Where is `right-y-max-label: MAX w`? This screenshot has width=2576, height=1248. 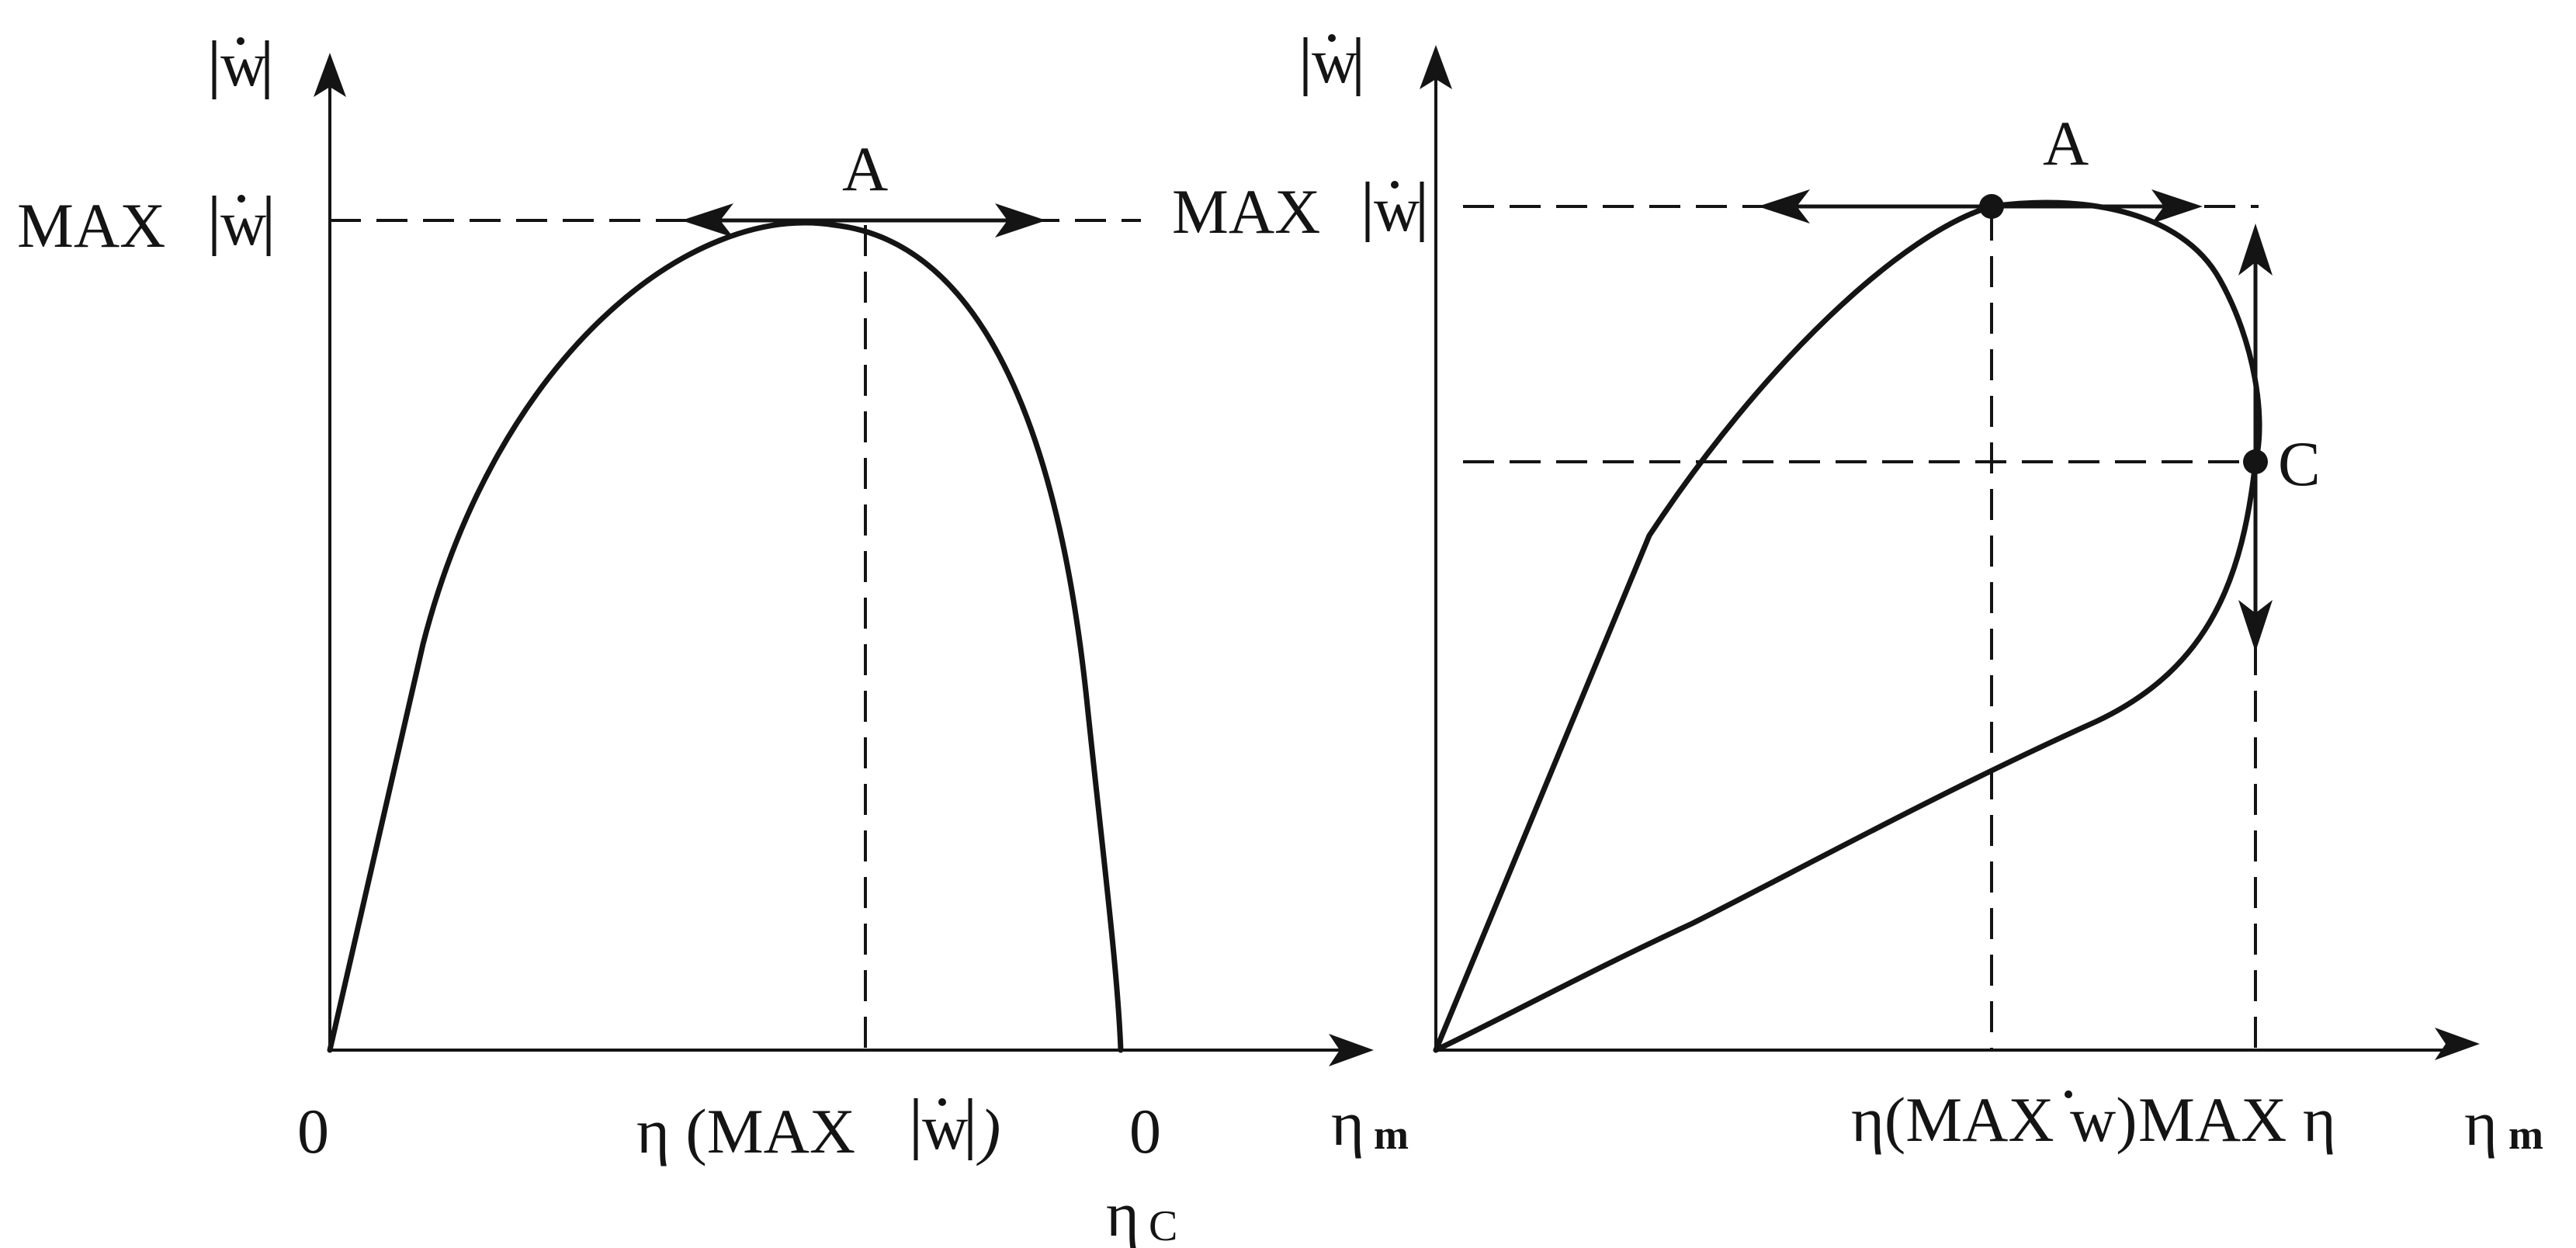
right-y-max-label: MAX w is located at coordinates (1298, 211).